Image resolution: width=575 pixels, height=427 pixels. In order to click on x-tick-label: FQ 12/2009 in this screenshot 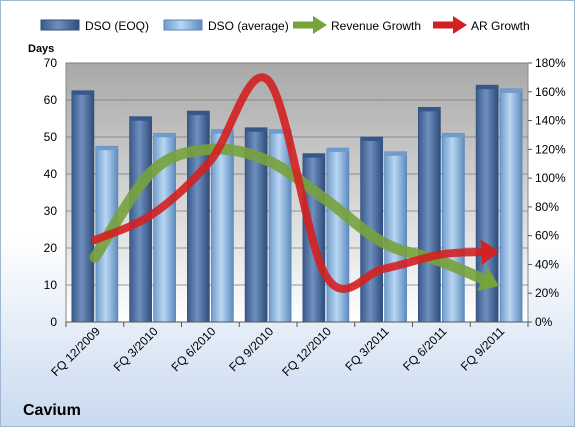, I will do `click(75, 351)`.